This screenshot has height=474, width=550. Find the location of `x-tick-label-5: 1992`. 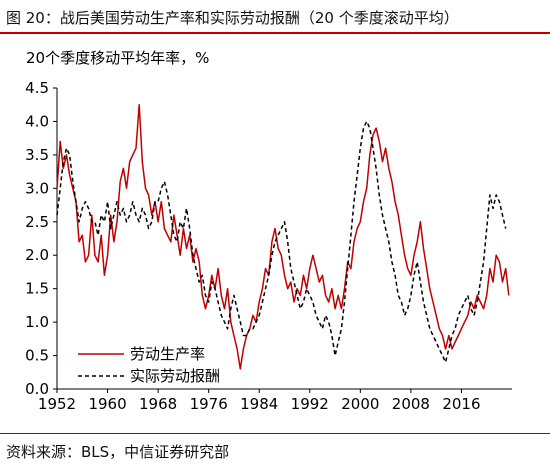

x-tick-label-5: 1992 is located at coordinates (310, 404).